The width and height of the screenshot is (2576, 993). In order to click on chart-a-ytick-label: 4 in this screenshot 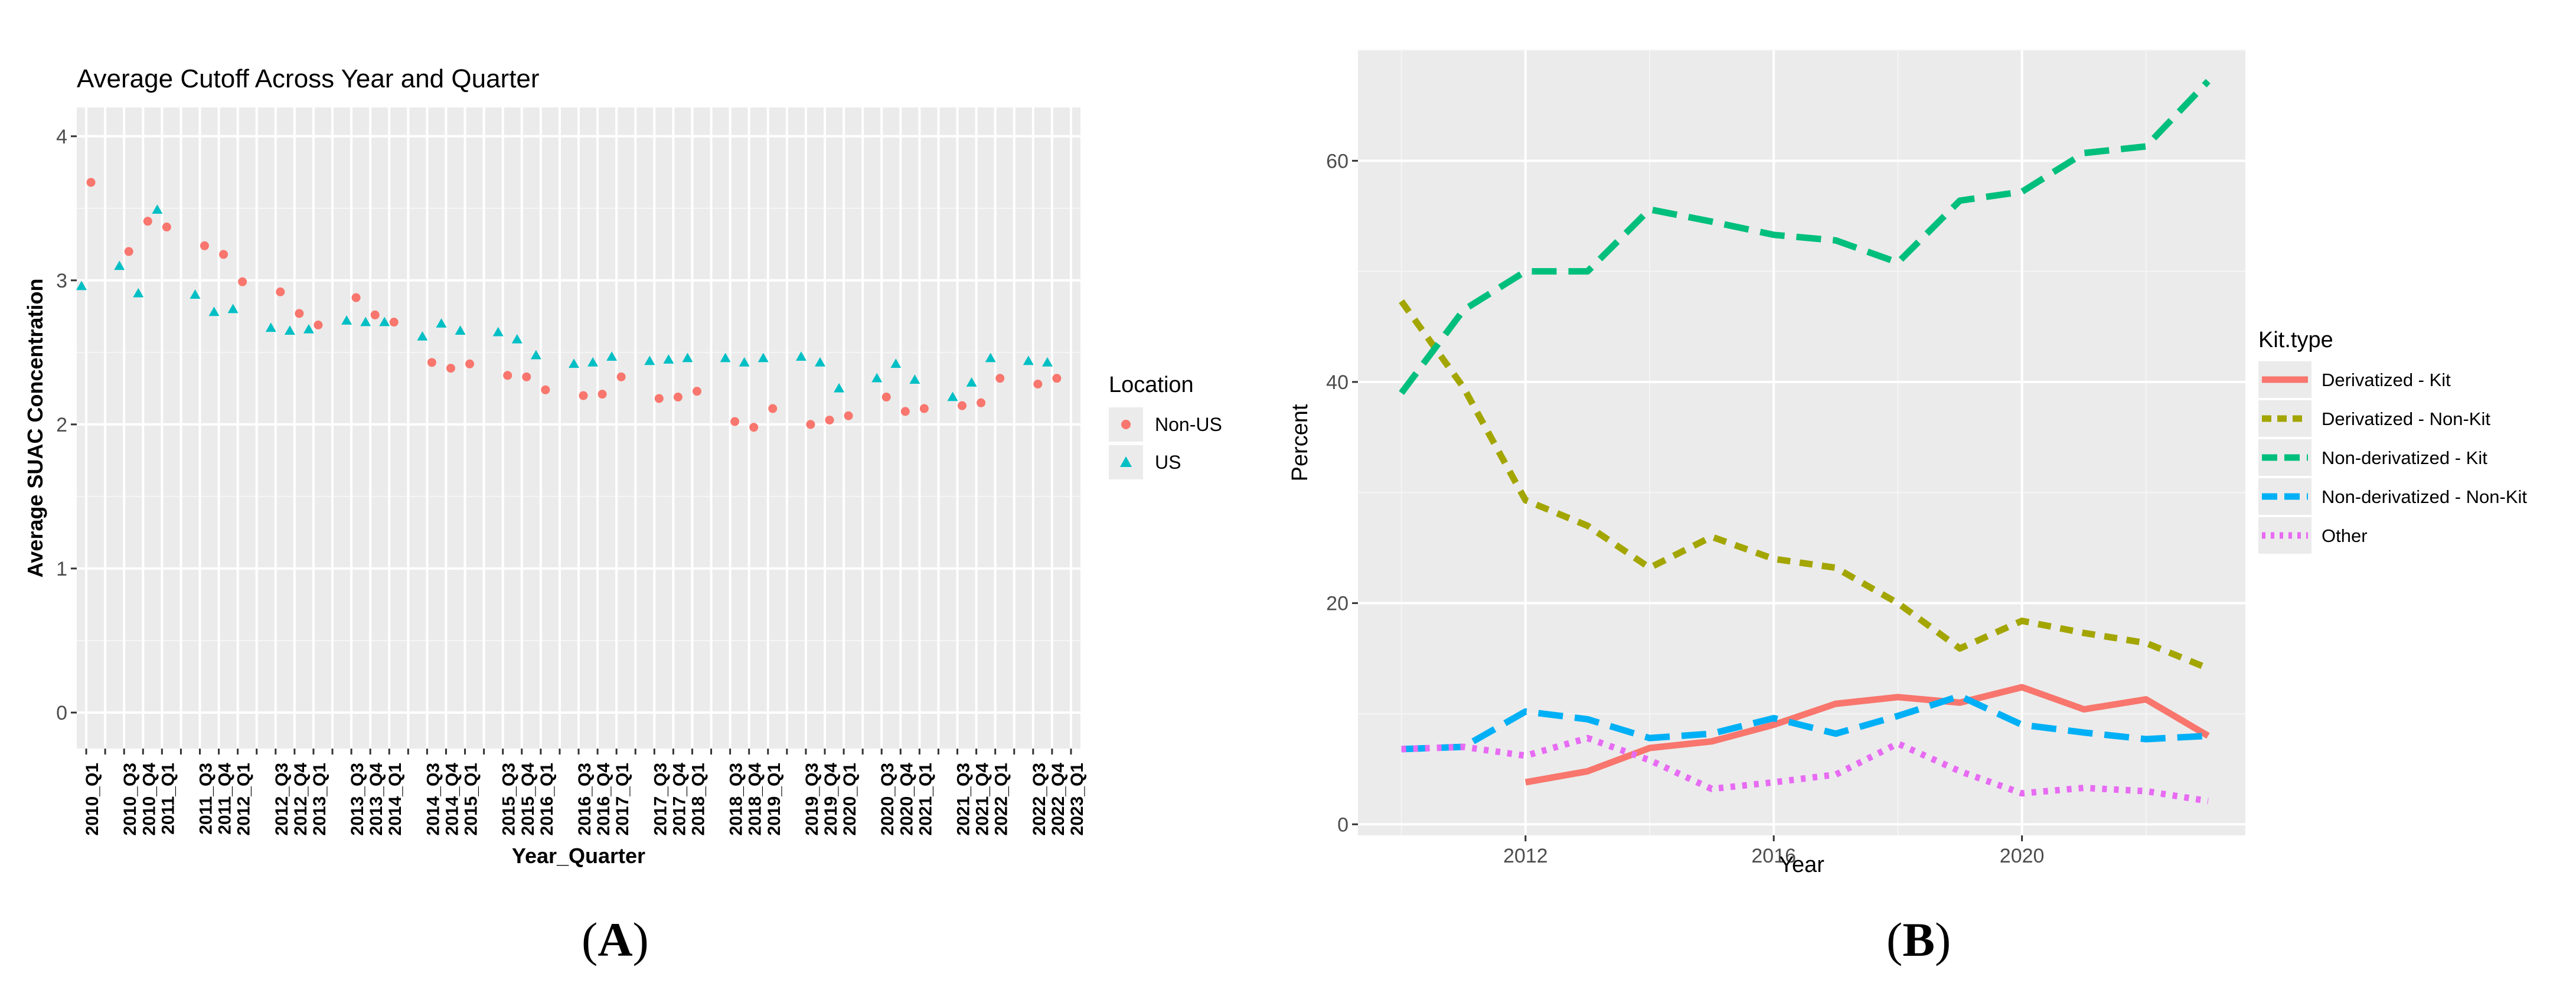, I will do `click(61, 137)`.